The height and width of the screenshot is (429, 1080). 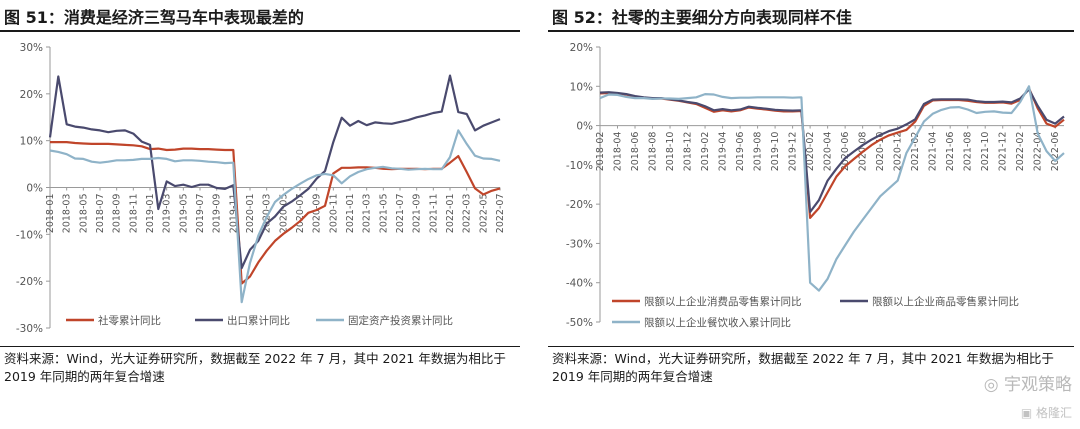 What do you see at coordinates (29, 282) in the screenshot?
I see `left-y-tick-label: -20%` at bounding box center [29, 282].